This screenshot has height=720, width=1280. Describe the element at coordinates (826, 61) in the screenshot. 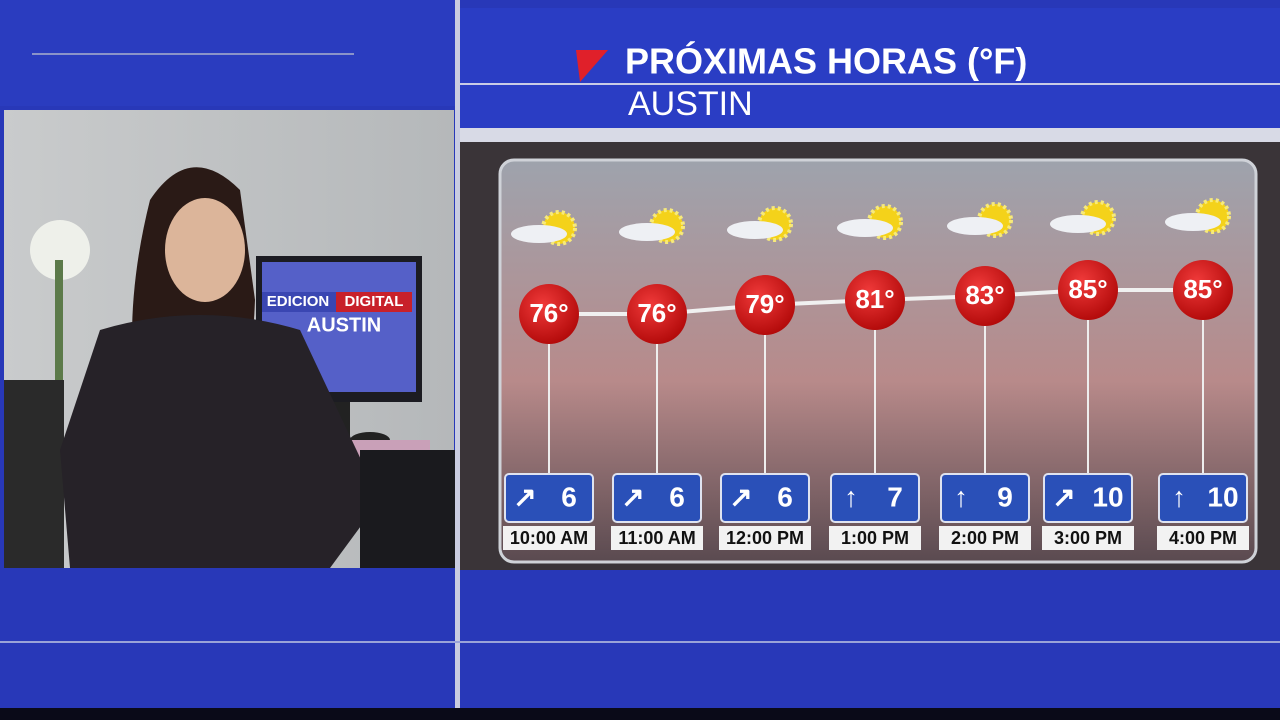

I see `title: PRÓXIMAS HORAS (°F)` at that location.